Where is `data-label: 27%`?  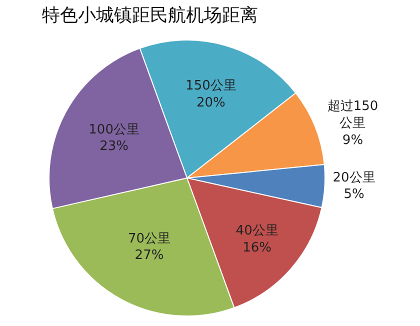
data-label: 27% is located at coordinates (149, 256).